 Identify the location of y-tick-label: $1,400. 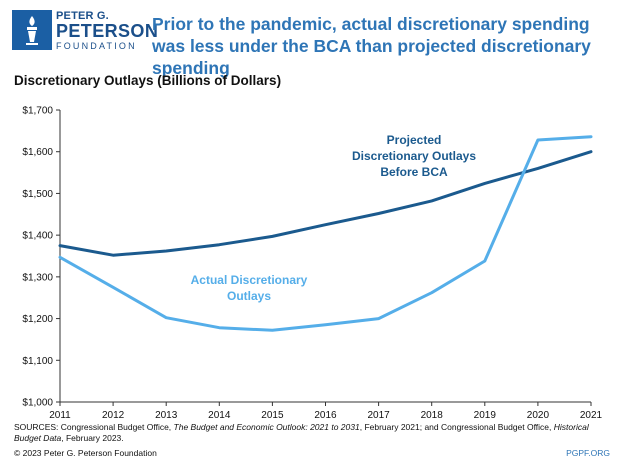
(37, 236).